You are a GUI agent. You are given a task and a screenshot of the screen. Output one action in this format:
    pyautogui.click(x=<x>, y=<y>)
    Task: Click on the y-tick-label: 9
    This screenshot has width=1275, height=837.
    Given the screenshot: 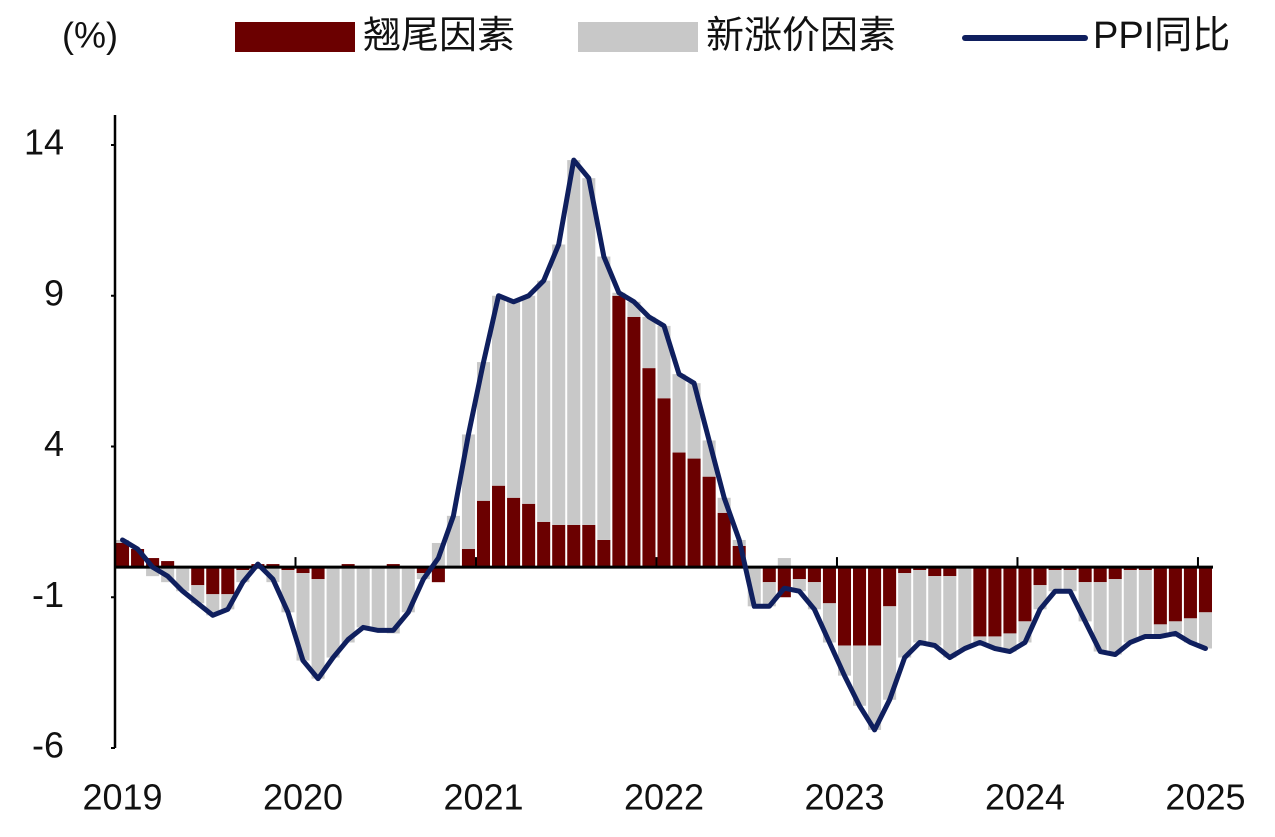 What is the action you would take?
    pyautogui.click(x=54, y=292)
    